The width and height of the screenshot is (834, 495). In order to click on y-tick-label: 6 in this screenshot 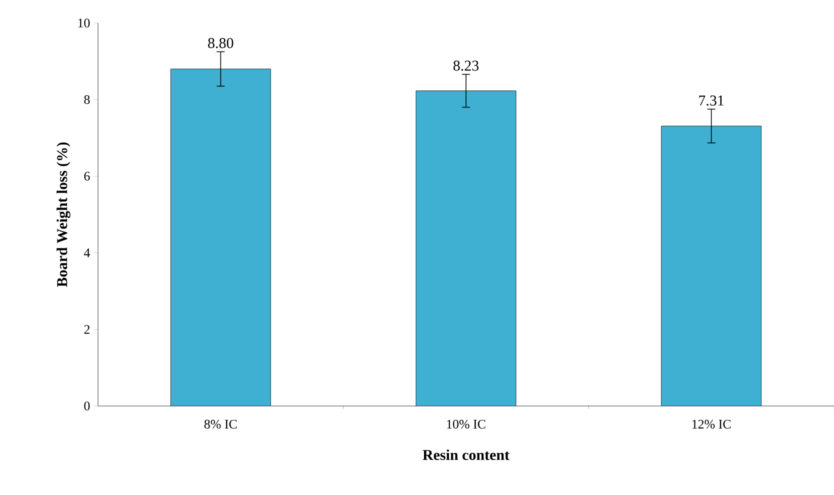, I will do `click(87, 176)`.